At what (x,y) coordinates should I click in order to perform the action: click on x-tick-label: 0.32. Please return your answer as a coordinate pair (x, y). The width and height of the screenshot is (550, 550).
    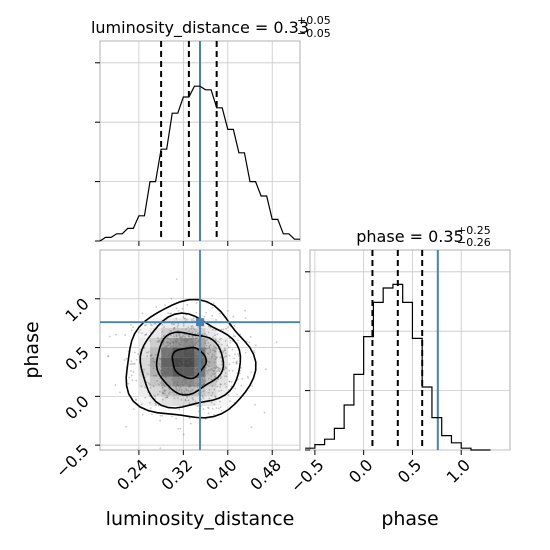
    Looking at the image, I should click on (177, 474).